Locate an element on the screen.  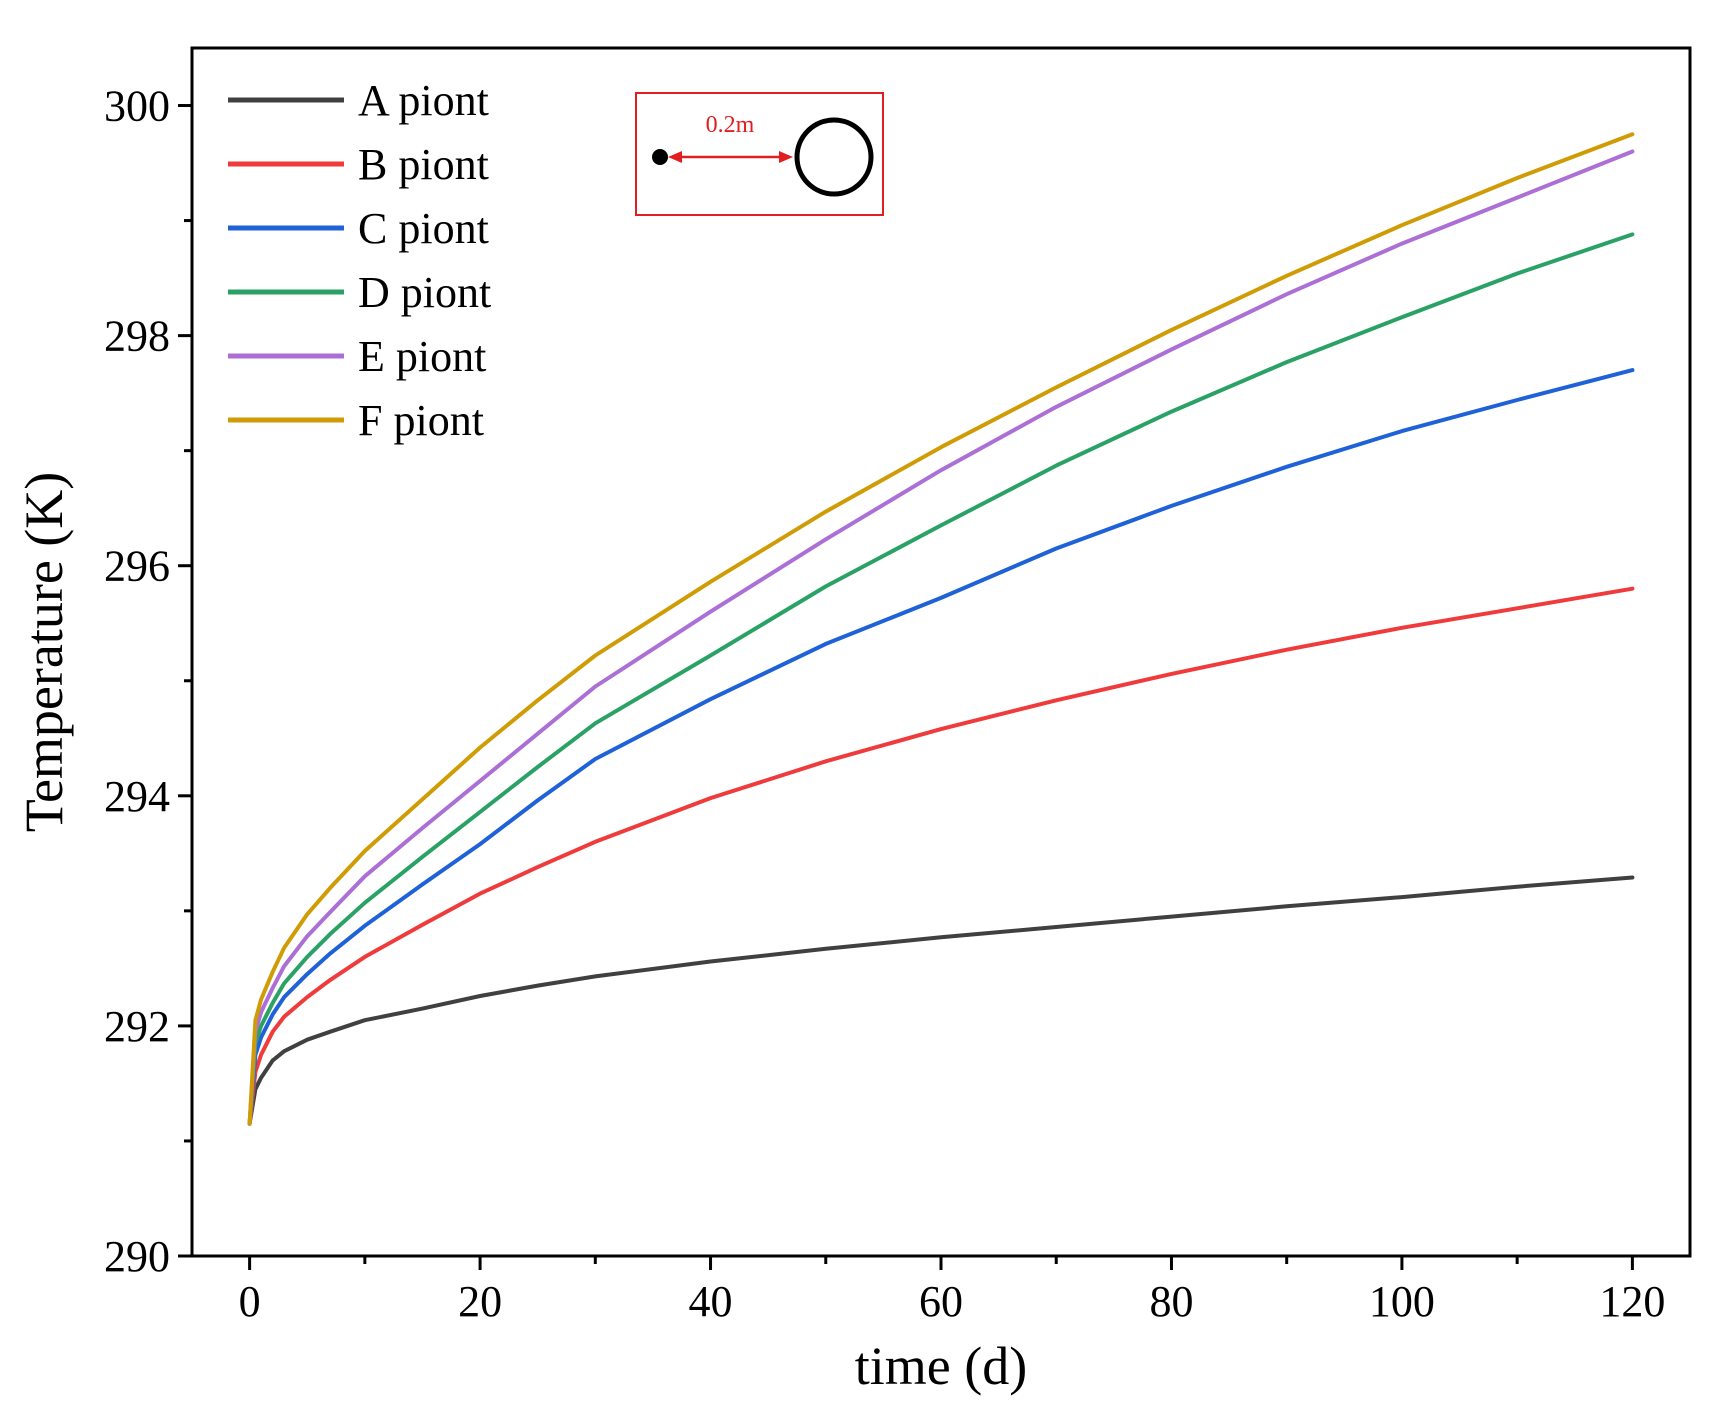
x-tick-label: 100 is located at coordinates (1402, 1301).